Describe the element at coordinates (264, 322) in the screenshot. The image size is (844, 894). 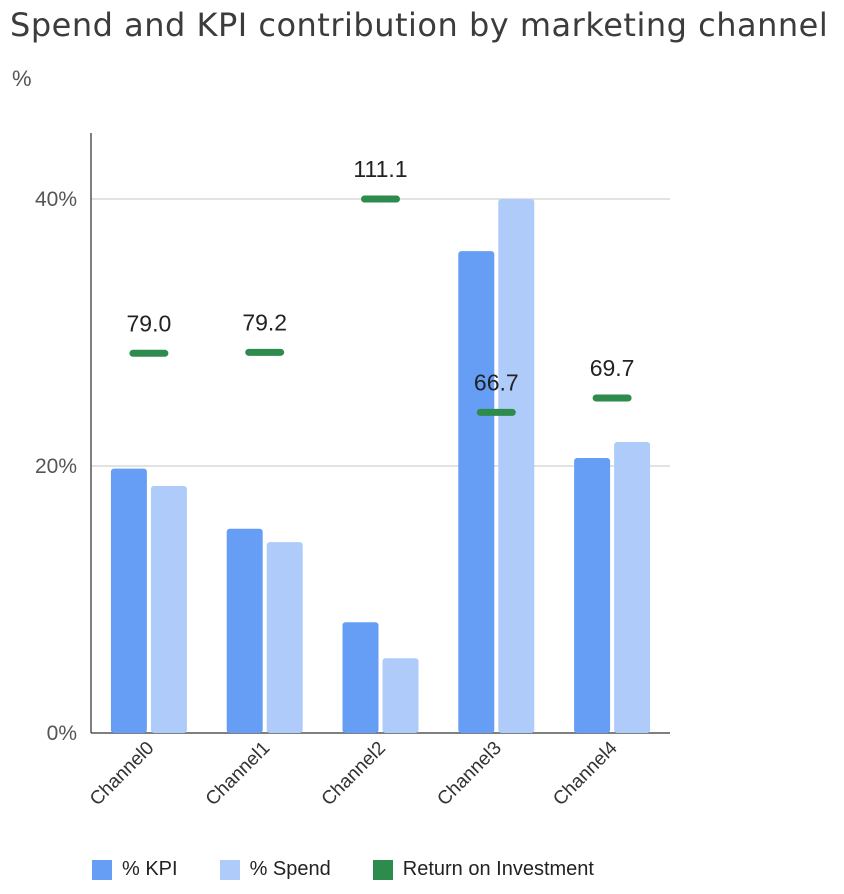
I see `roi-data-label: 79.2` at that location.